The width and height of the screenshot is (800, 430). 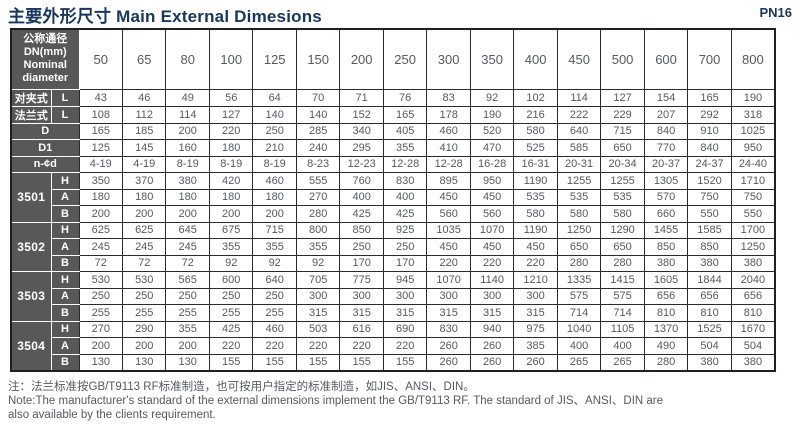 I want to click on value-cell: 1605, so click(x=666, y=280).